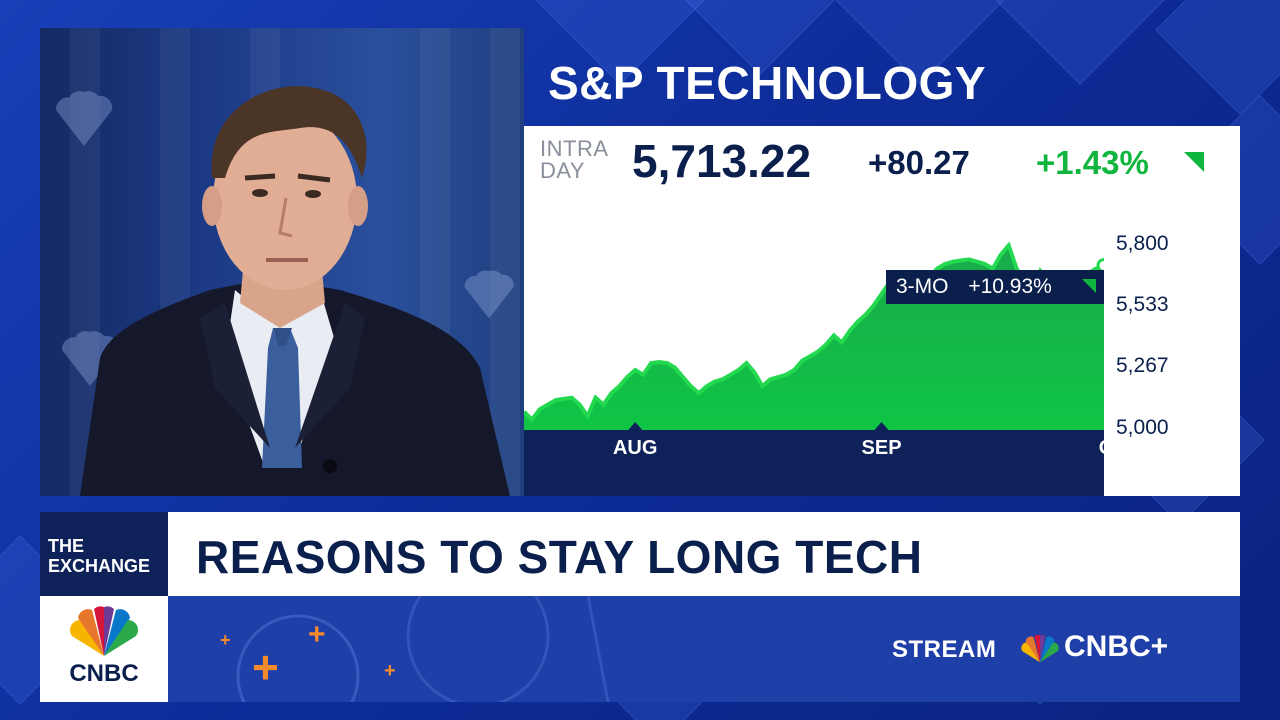 The width and height of the screenshot is (1280, 720). I want to click on headline-bar: REASONS TO STAY LONG TECH, so click(704, 554).